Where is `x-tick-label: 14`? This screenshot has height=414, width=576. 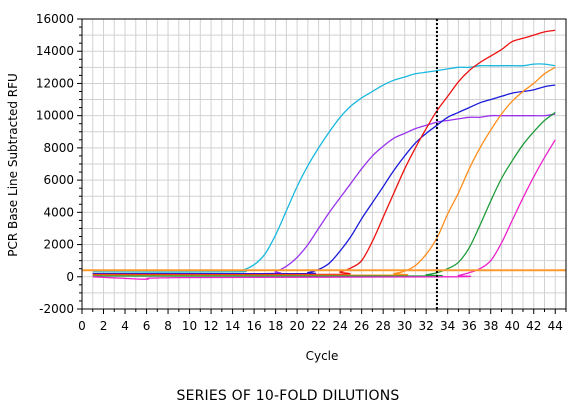 x-tick-label: 14 is located at coordinates (232, 326).